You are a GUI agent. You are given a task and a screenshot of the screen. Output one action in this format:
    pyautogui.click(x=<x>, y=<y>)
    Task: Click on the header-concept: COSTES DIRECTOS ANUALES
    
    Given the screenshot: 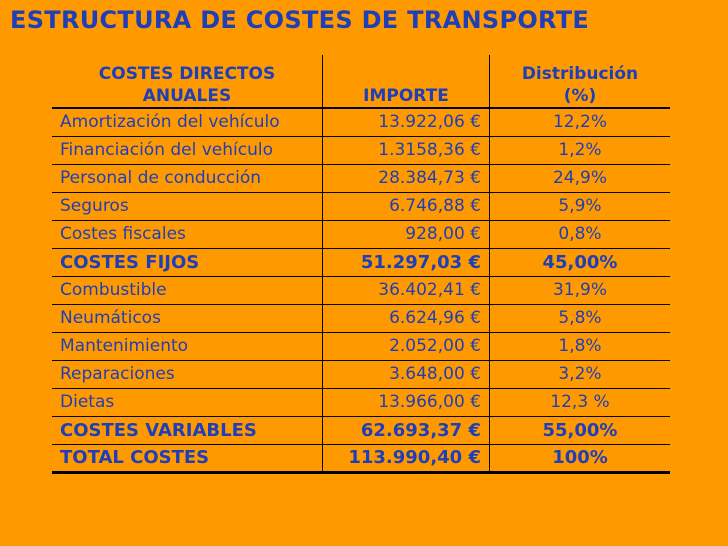 What is the action you would take?
    pyautogui.click(x=187, y=81)
    